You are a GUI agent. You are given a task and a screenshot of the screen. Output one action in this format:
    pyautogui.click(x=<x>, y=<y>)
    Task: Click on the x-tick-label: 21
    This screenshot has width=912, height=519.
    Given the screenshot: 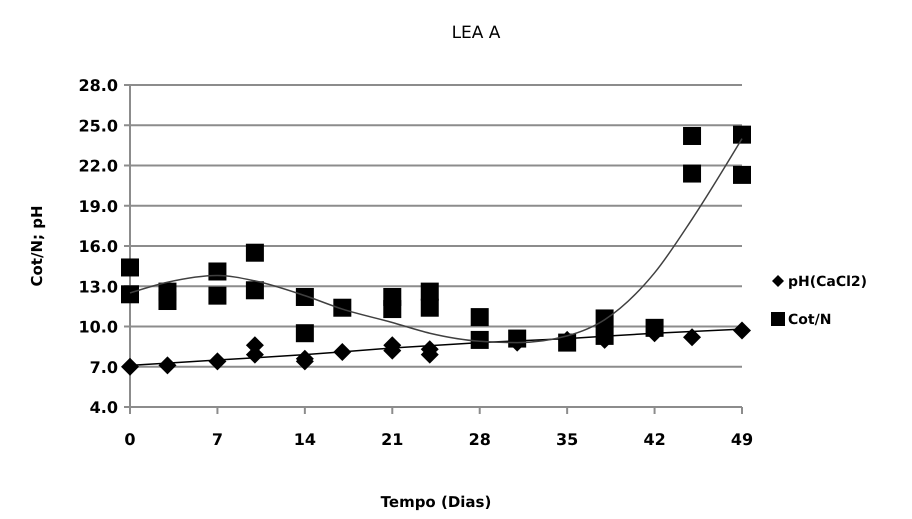 What is the action you would take?
    pyautogui.click(x=392, y=439)
    